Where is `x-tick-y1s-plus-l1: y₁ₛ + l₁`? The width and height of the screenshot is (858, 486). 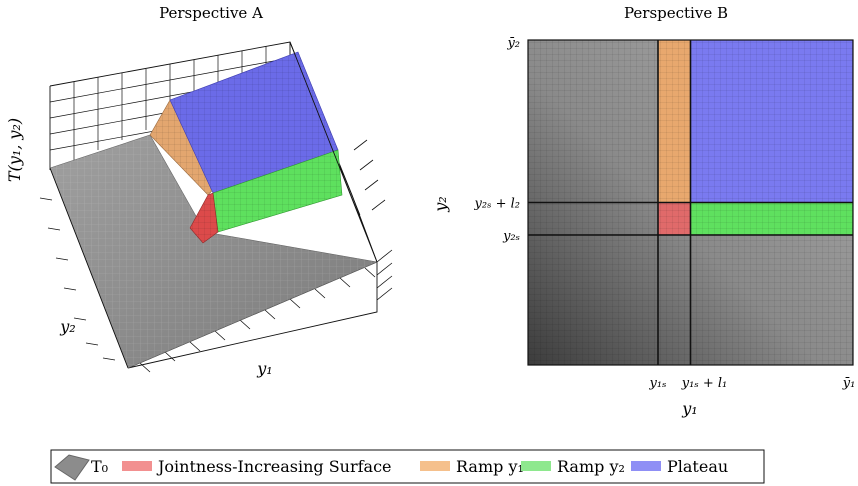
x-tick-y1s-plus-l1: y₁ₛ + l₁ is located at coordinates (704, 383).